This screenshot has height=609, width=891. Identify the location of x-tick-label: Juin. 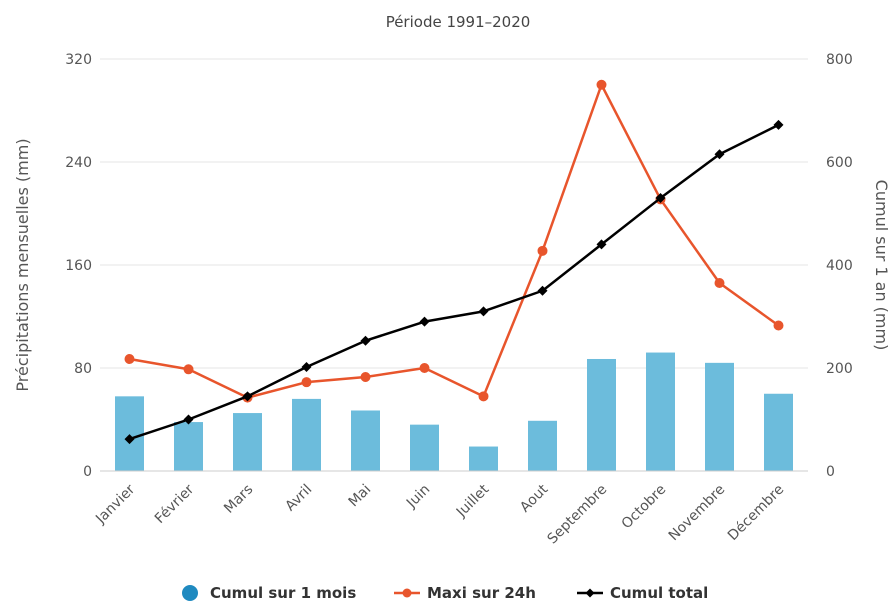
(418, 497).